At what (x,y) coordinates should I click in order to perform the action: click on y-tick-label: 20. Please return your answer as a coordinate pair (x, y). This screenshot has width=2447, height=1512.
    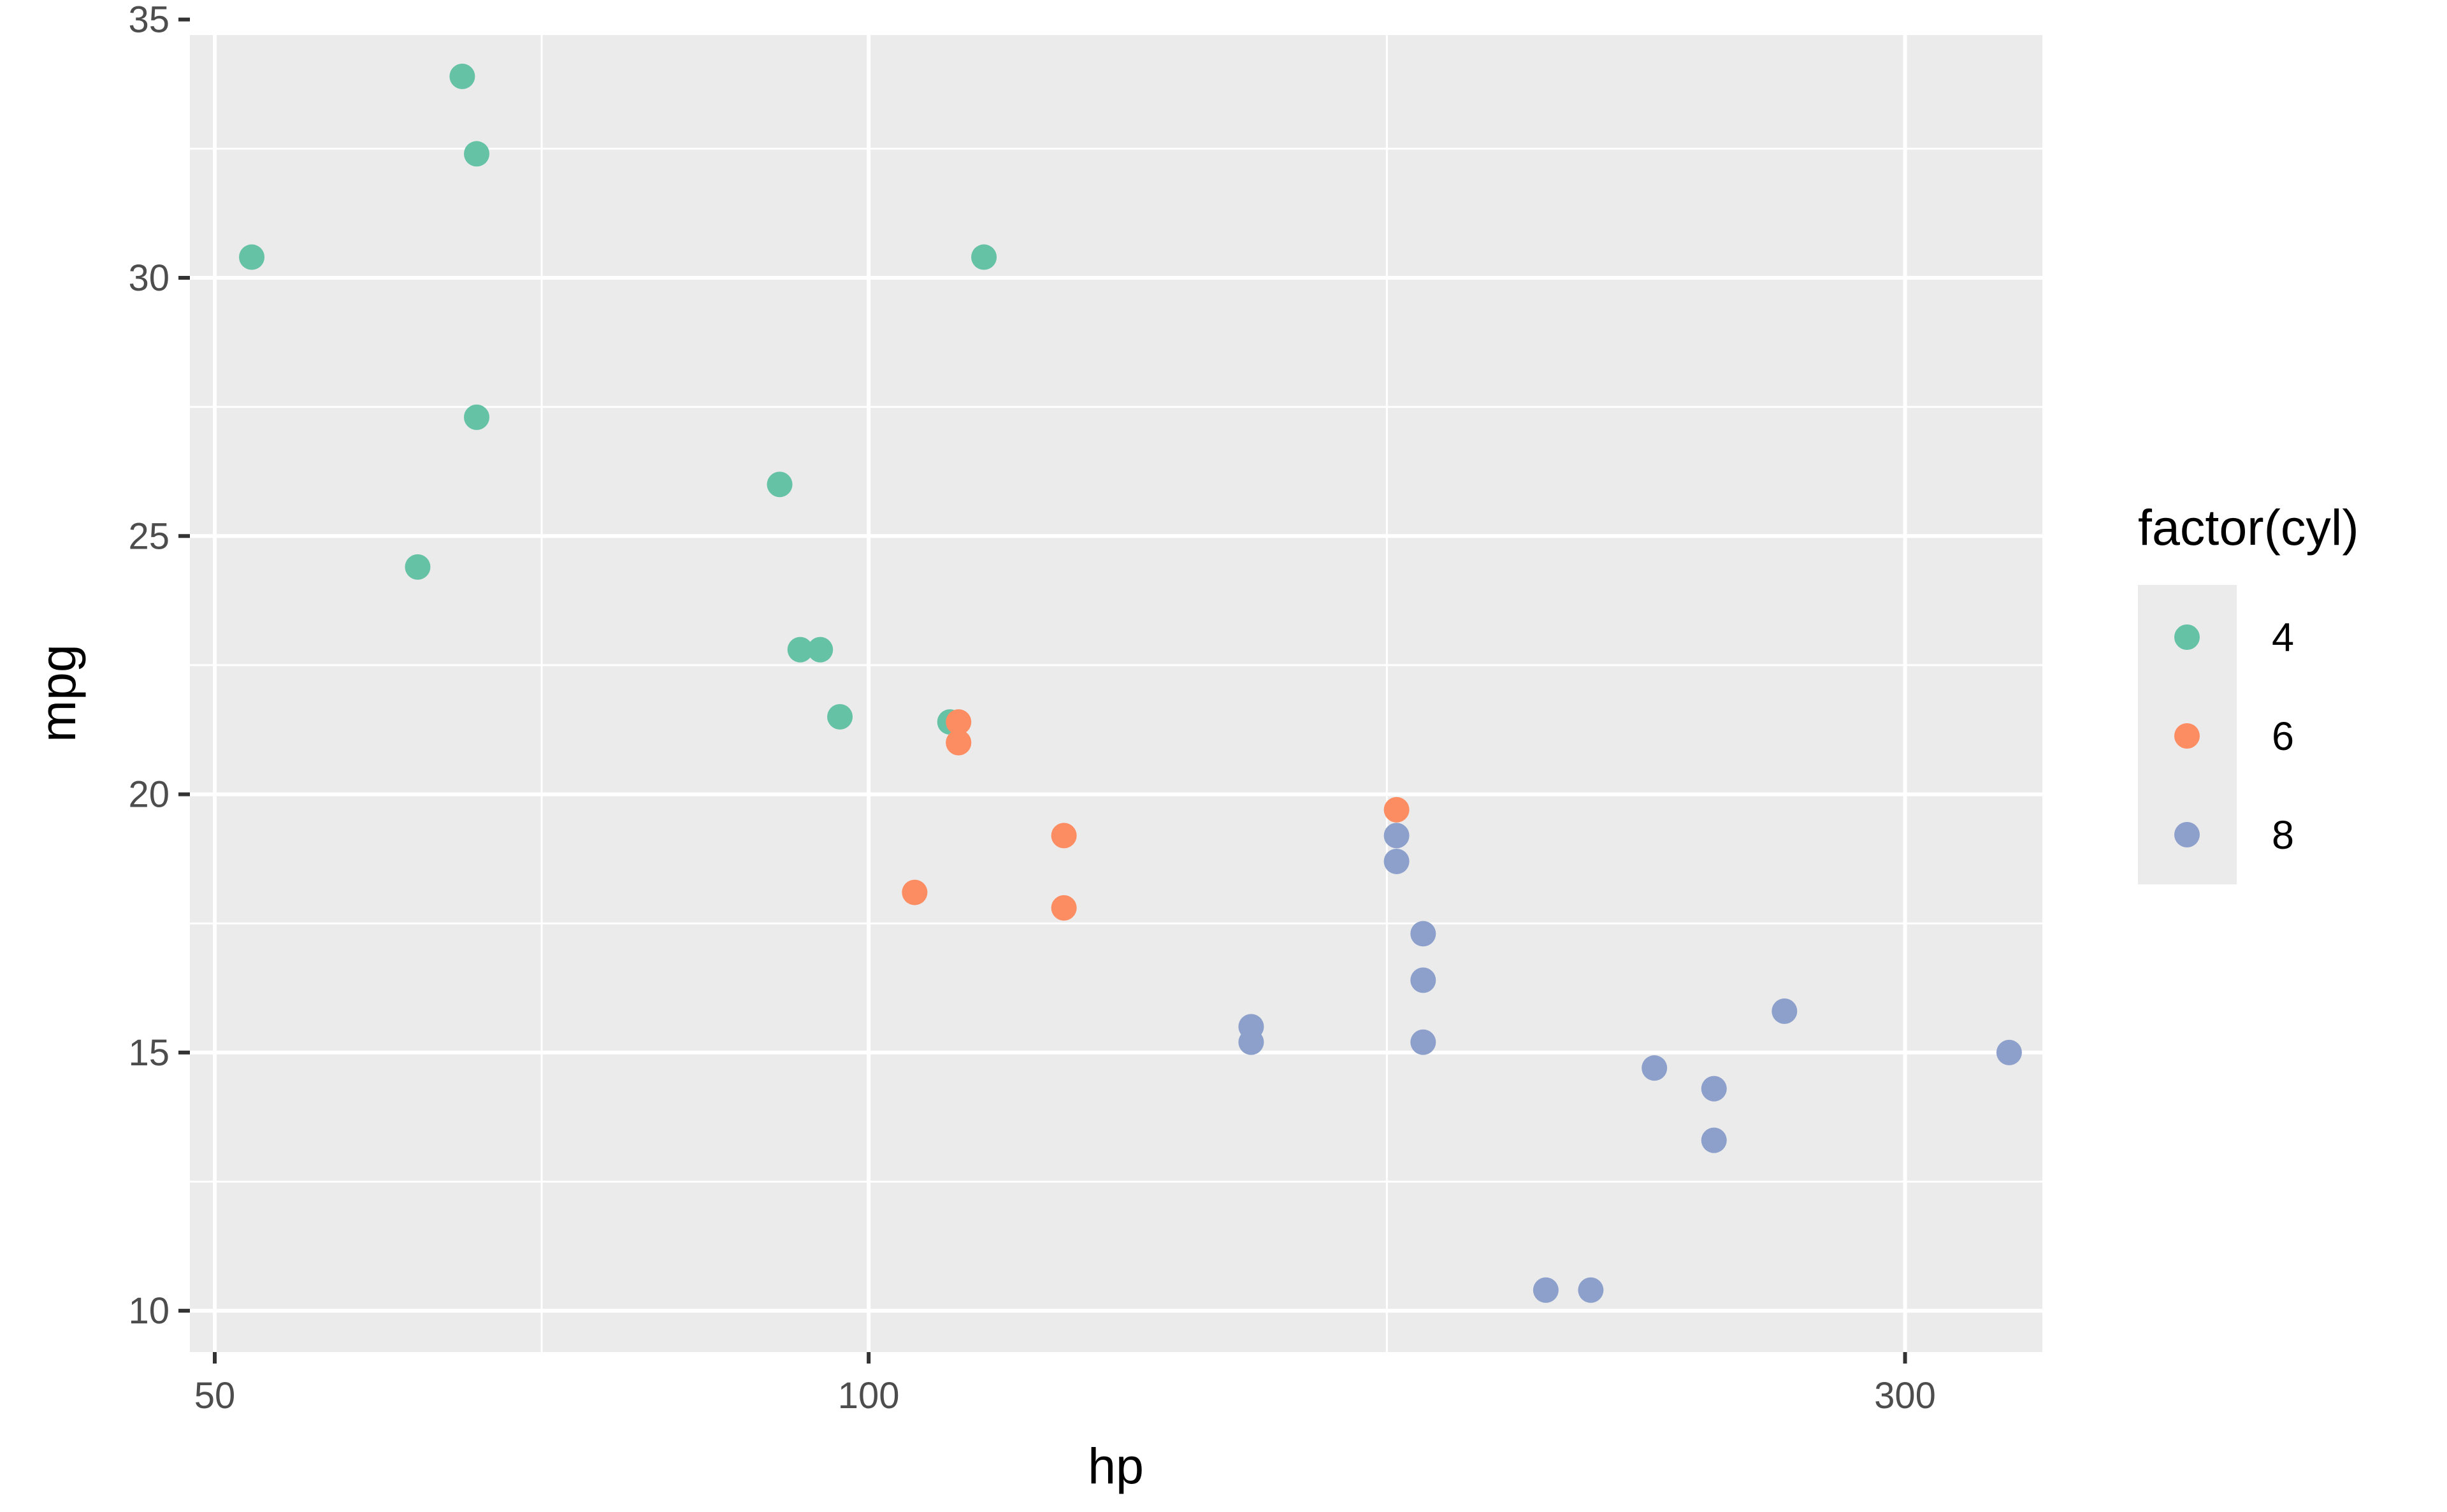
    Looking at the image, I should click on (149, 795).